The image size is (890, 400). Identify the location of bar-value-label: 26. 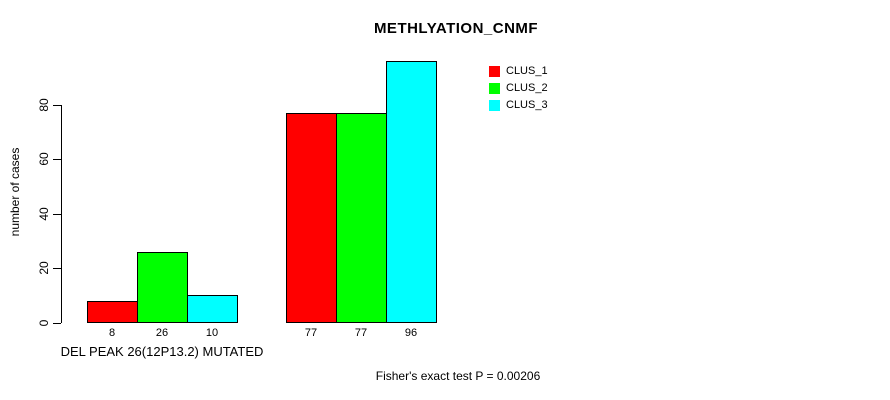
(162, 333).